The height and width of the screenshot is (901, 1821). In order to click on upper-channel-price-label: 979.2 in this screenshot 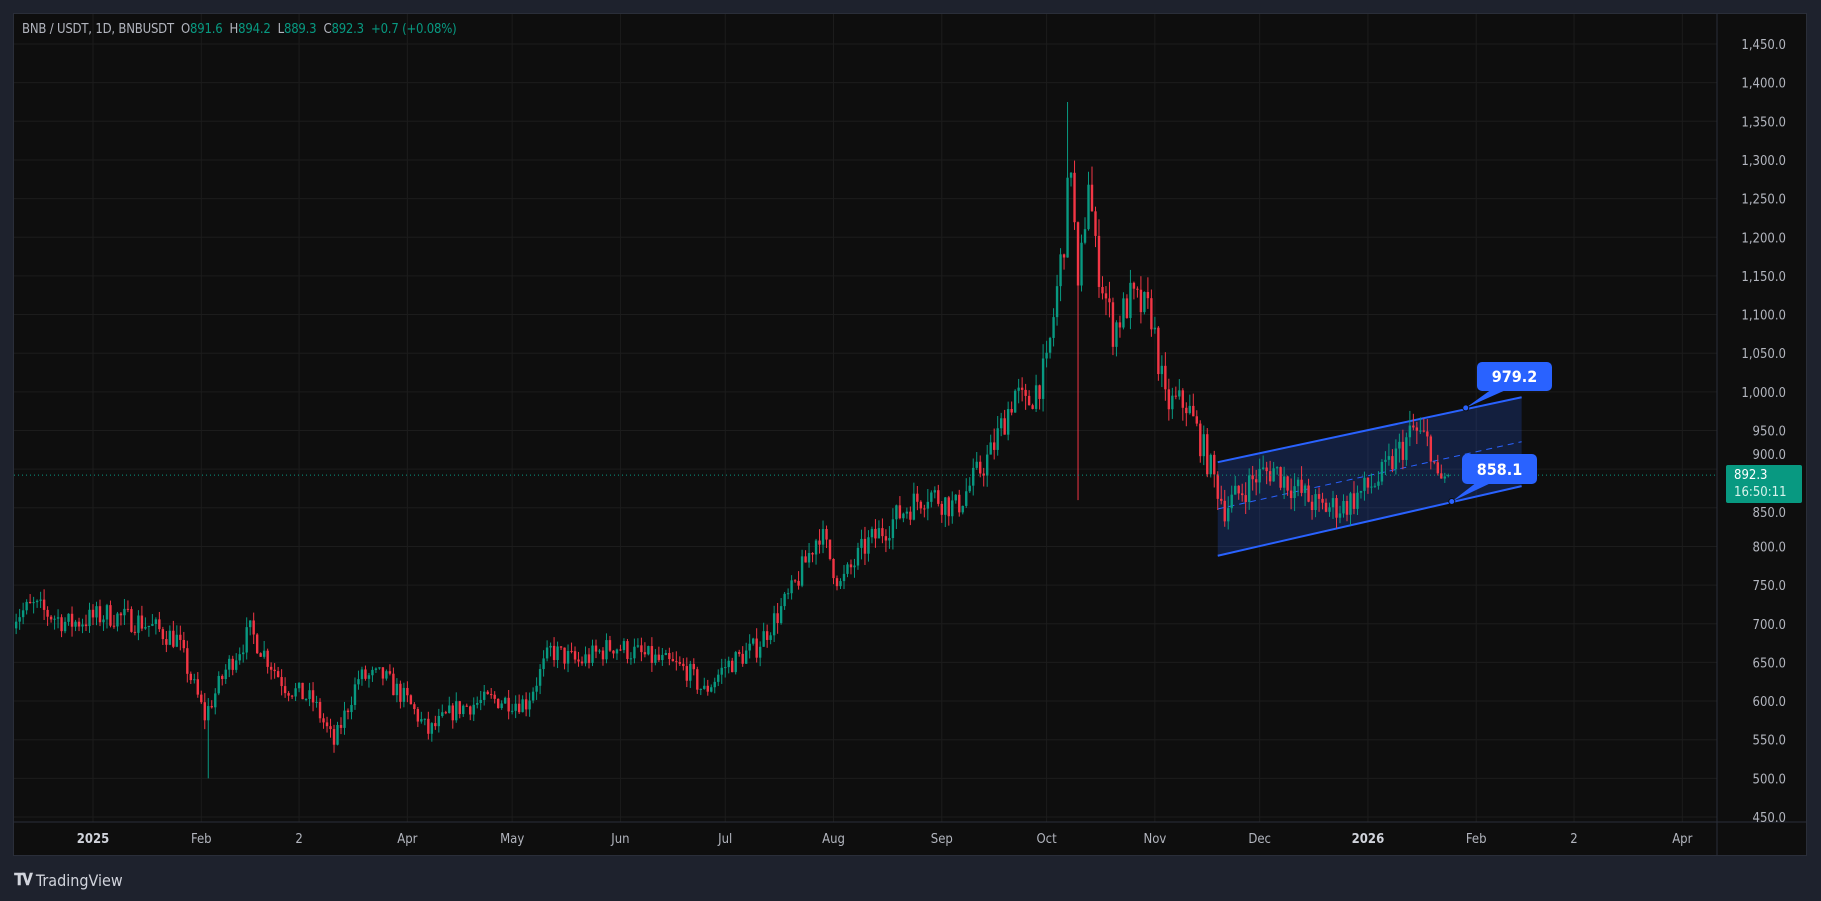, I will do `click(1514, 376)`.